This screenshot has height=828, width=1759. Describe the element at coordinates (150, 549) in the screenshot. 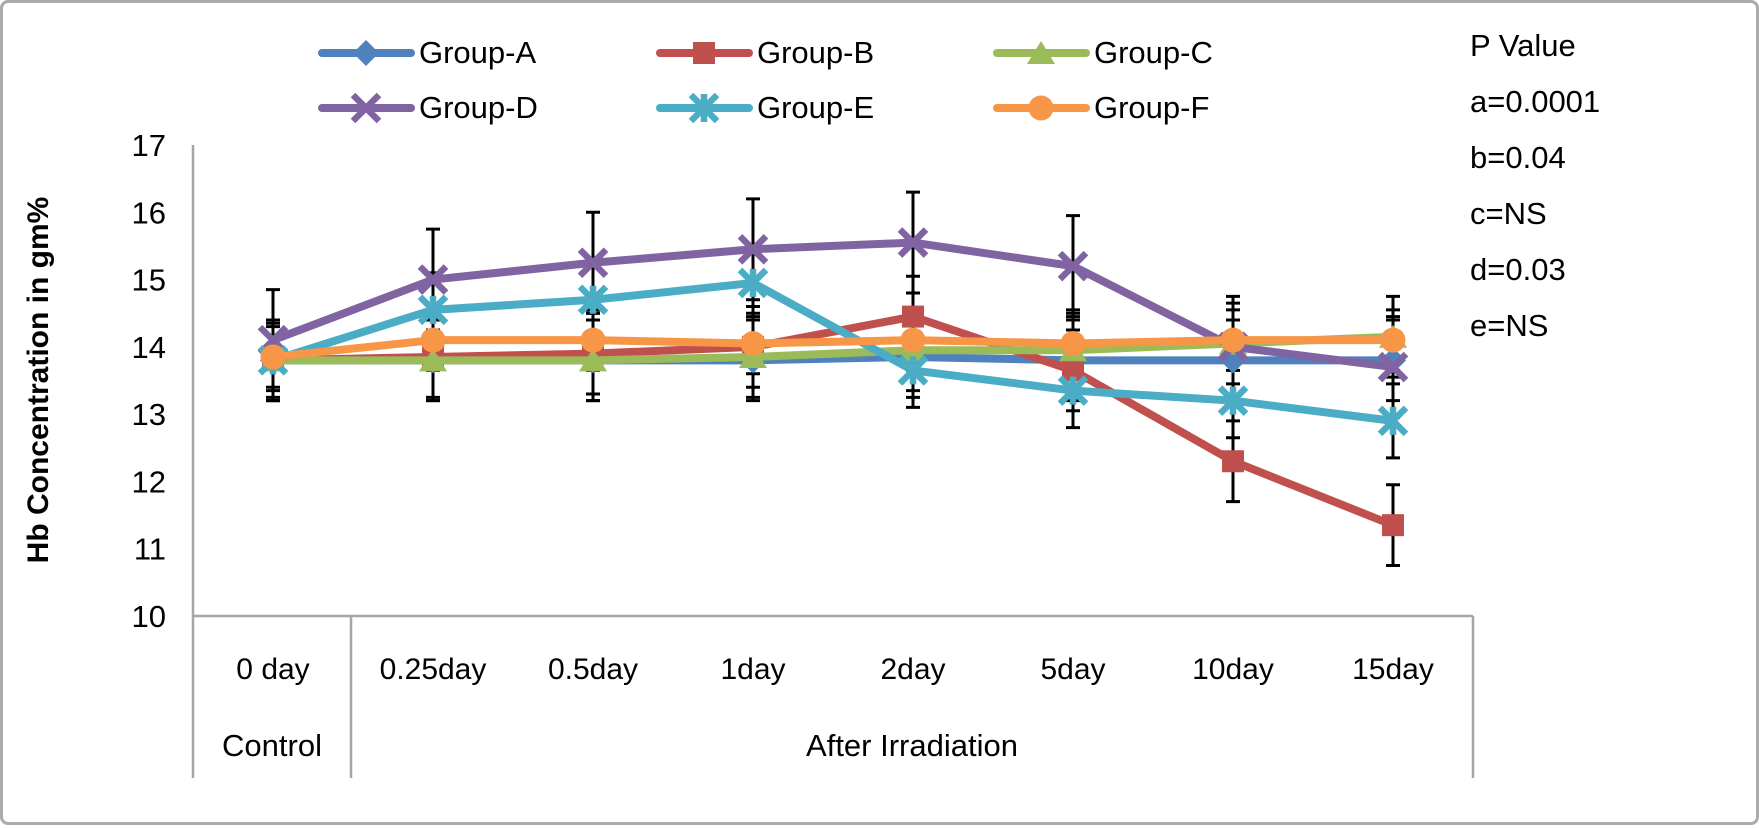

I see `y-tick-label: 11` at that location.